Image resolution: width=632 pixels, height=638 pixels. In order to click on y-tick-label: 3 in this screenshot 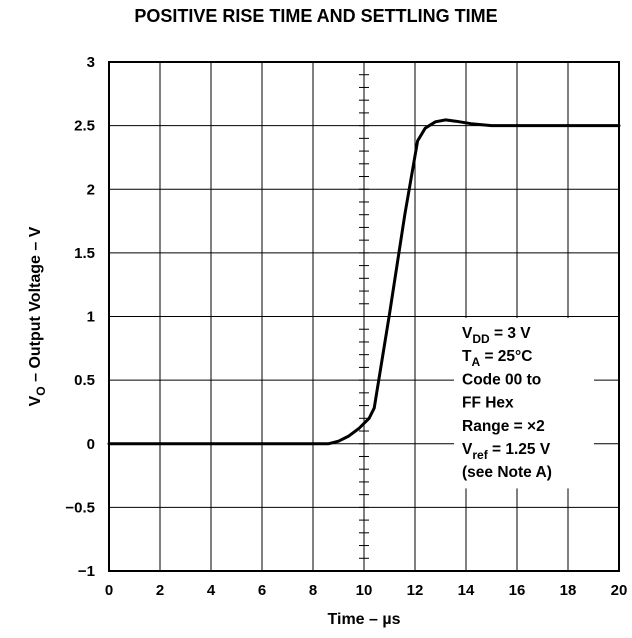, I will do `click(91, 62)`.